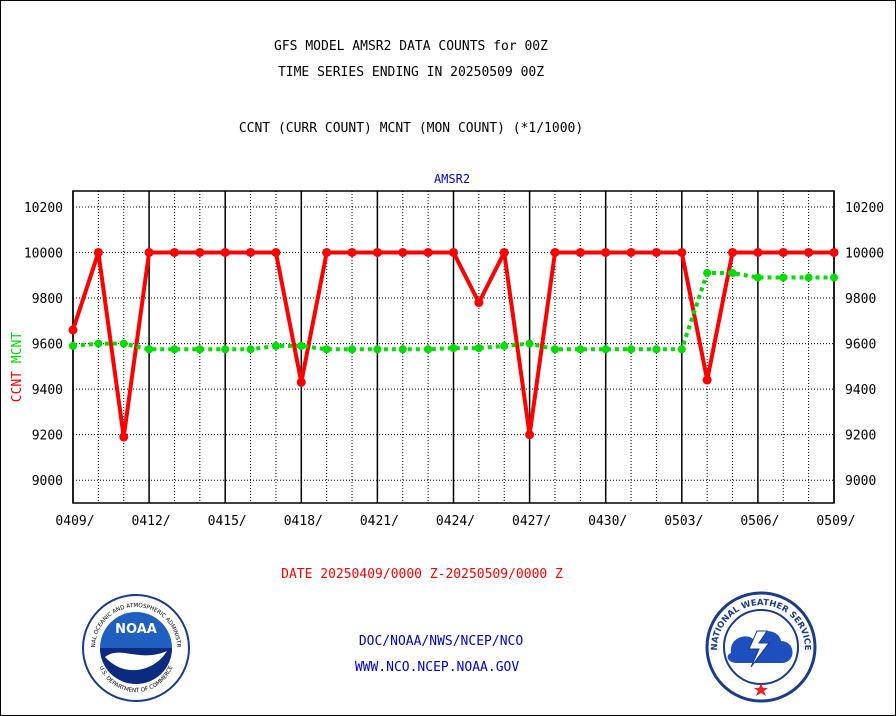 Image resolution: width=896 pixels, height=716 pixels. Describe the element at coordinates (441, 641) in the screenshot. I see `org-line: DOC/NOAA/NWS/NCEP/NCO` at that location.